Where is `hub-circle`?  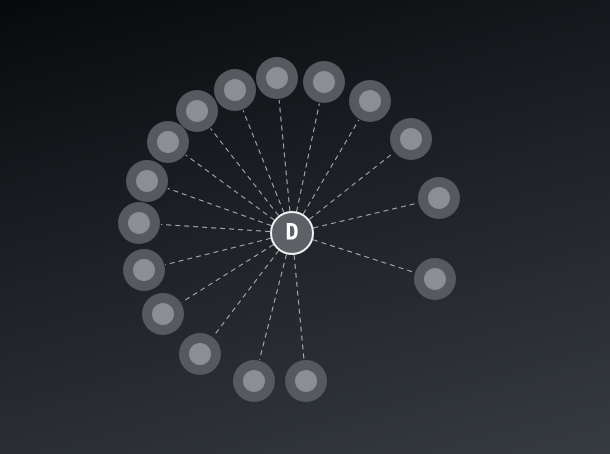
hub-circle is located at coordinates (292, 233).